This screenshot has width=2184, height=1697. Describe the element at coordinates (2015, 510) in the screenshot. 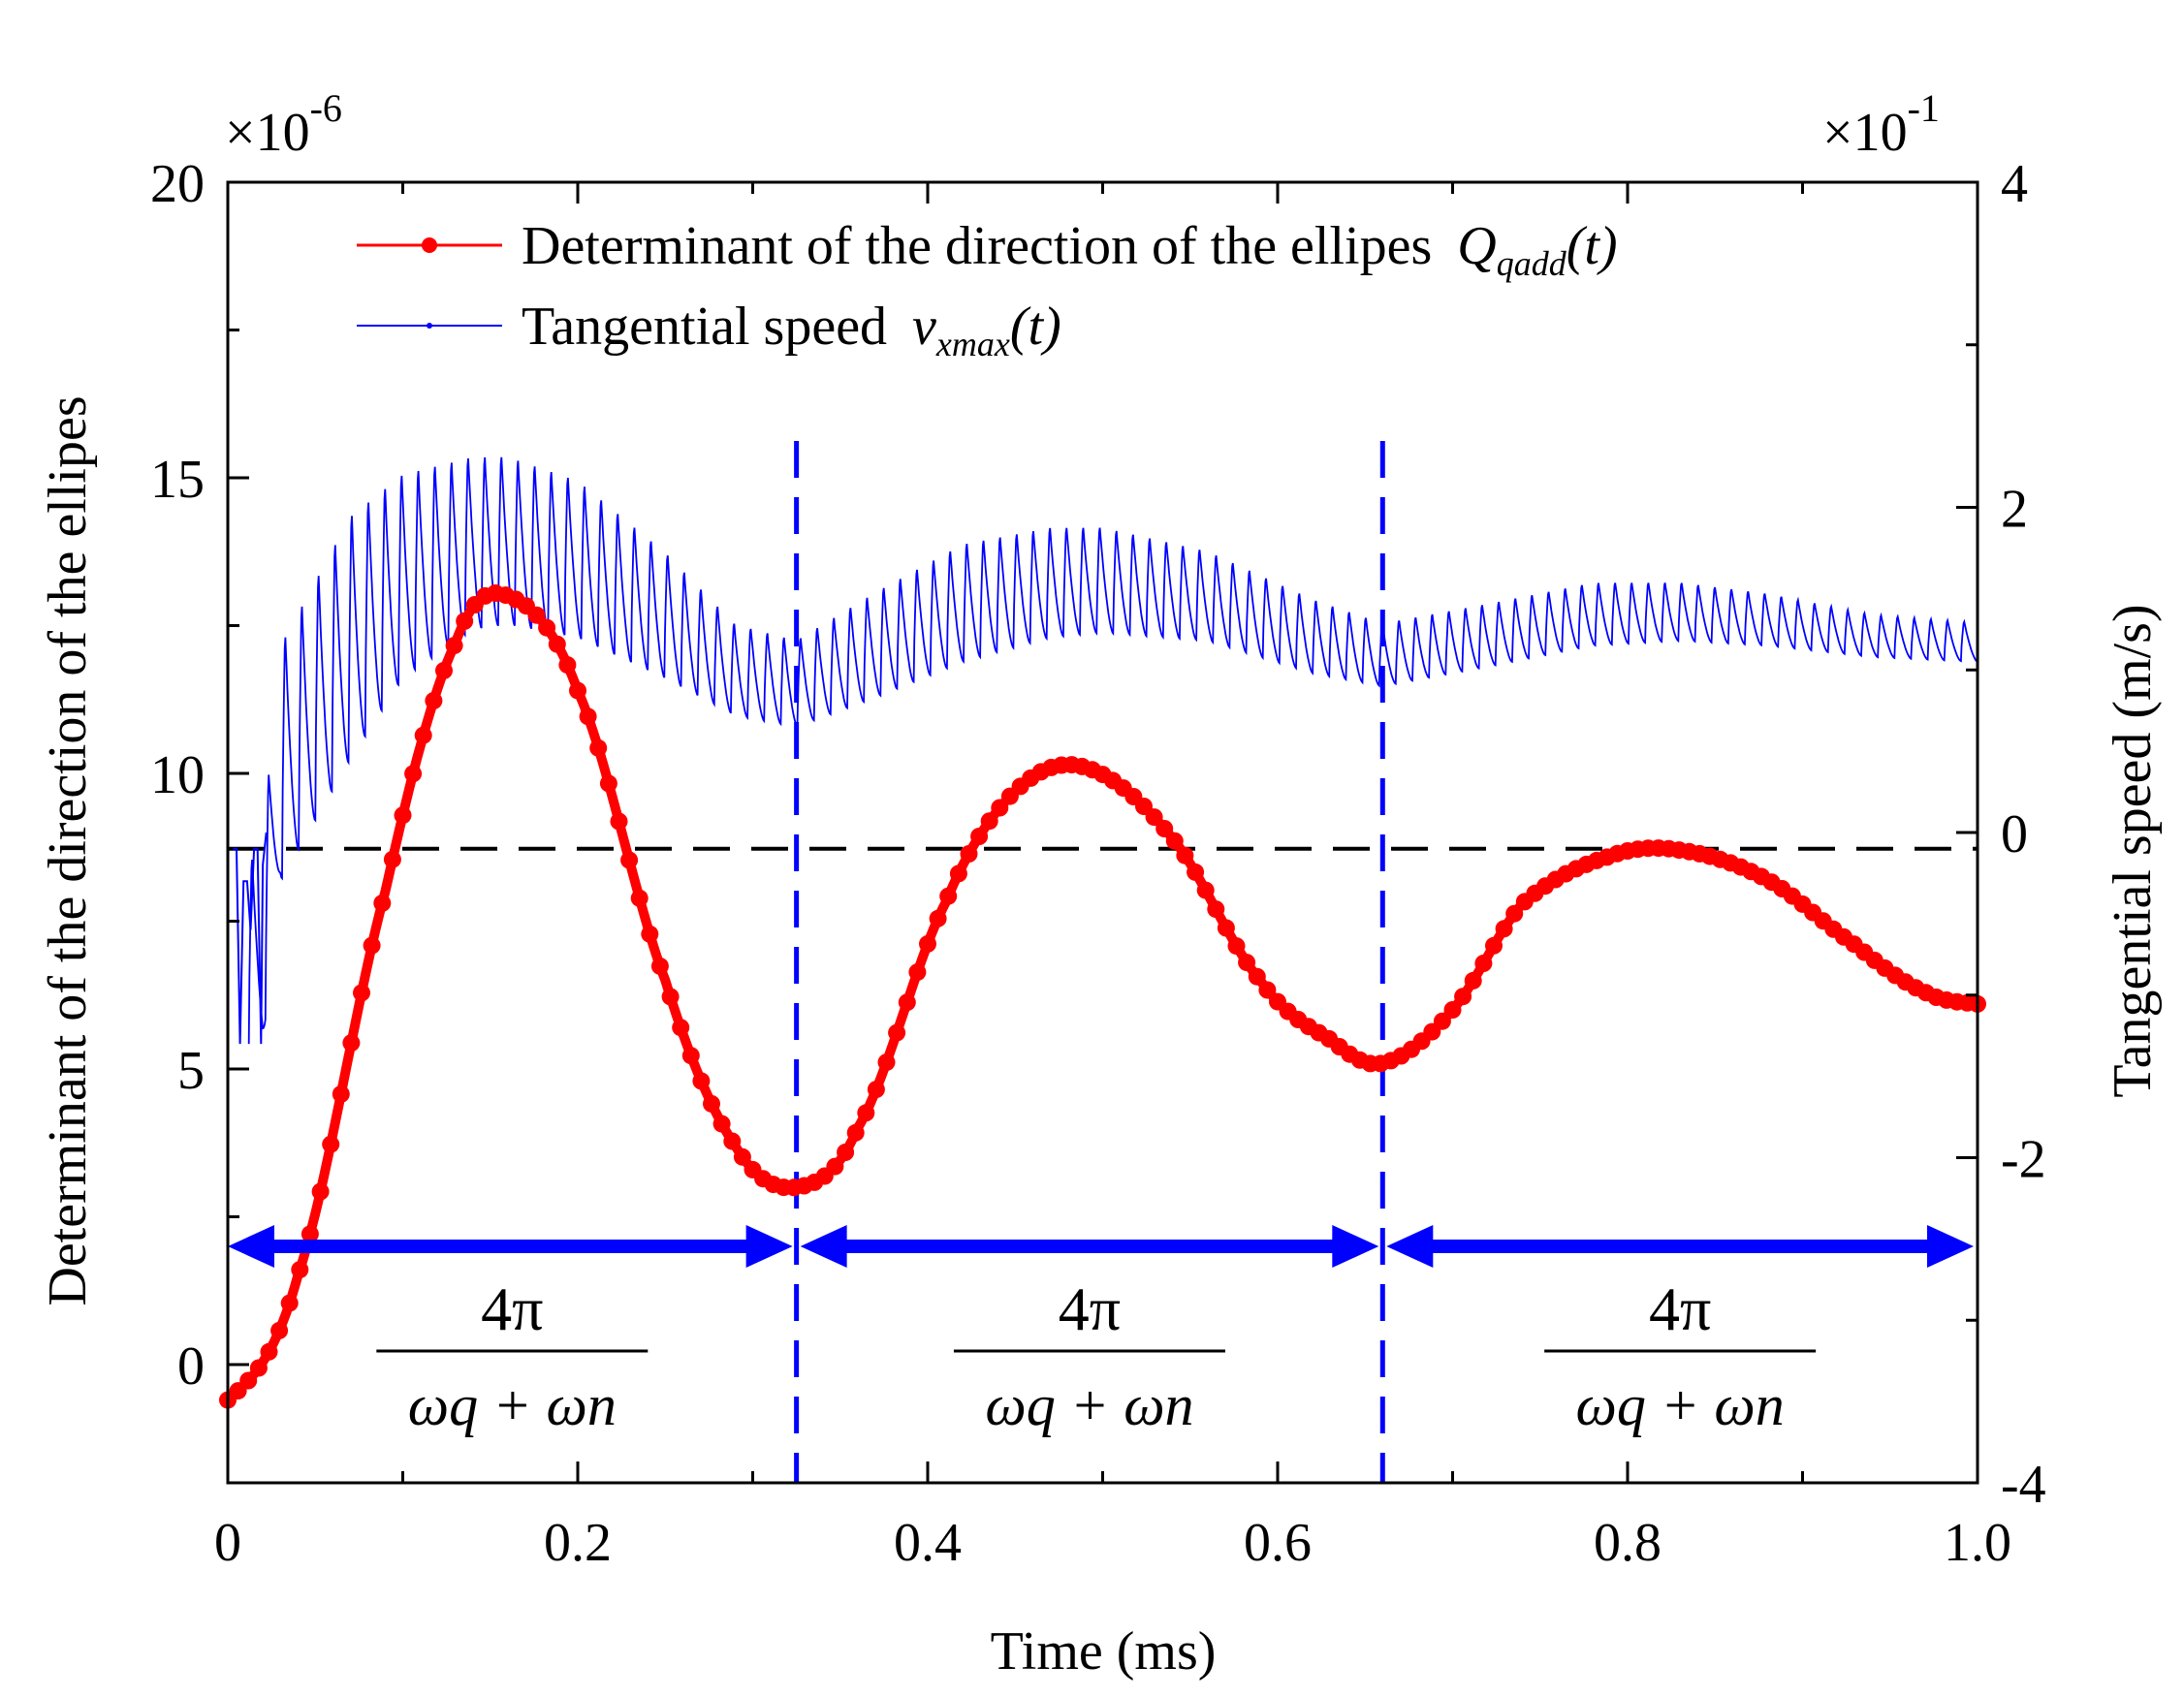

I see `y-right-tick-label: 2` at that location.